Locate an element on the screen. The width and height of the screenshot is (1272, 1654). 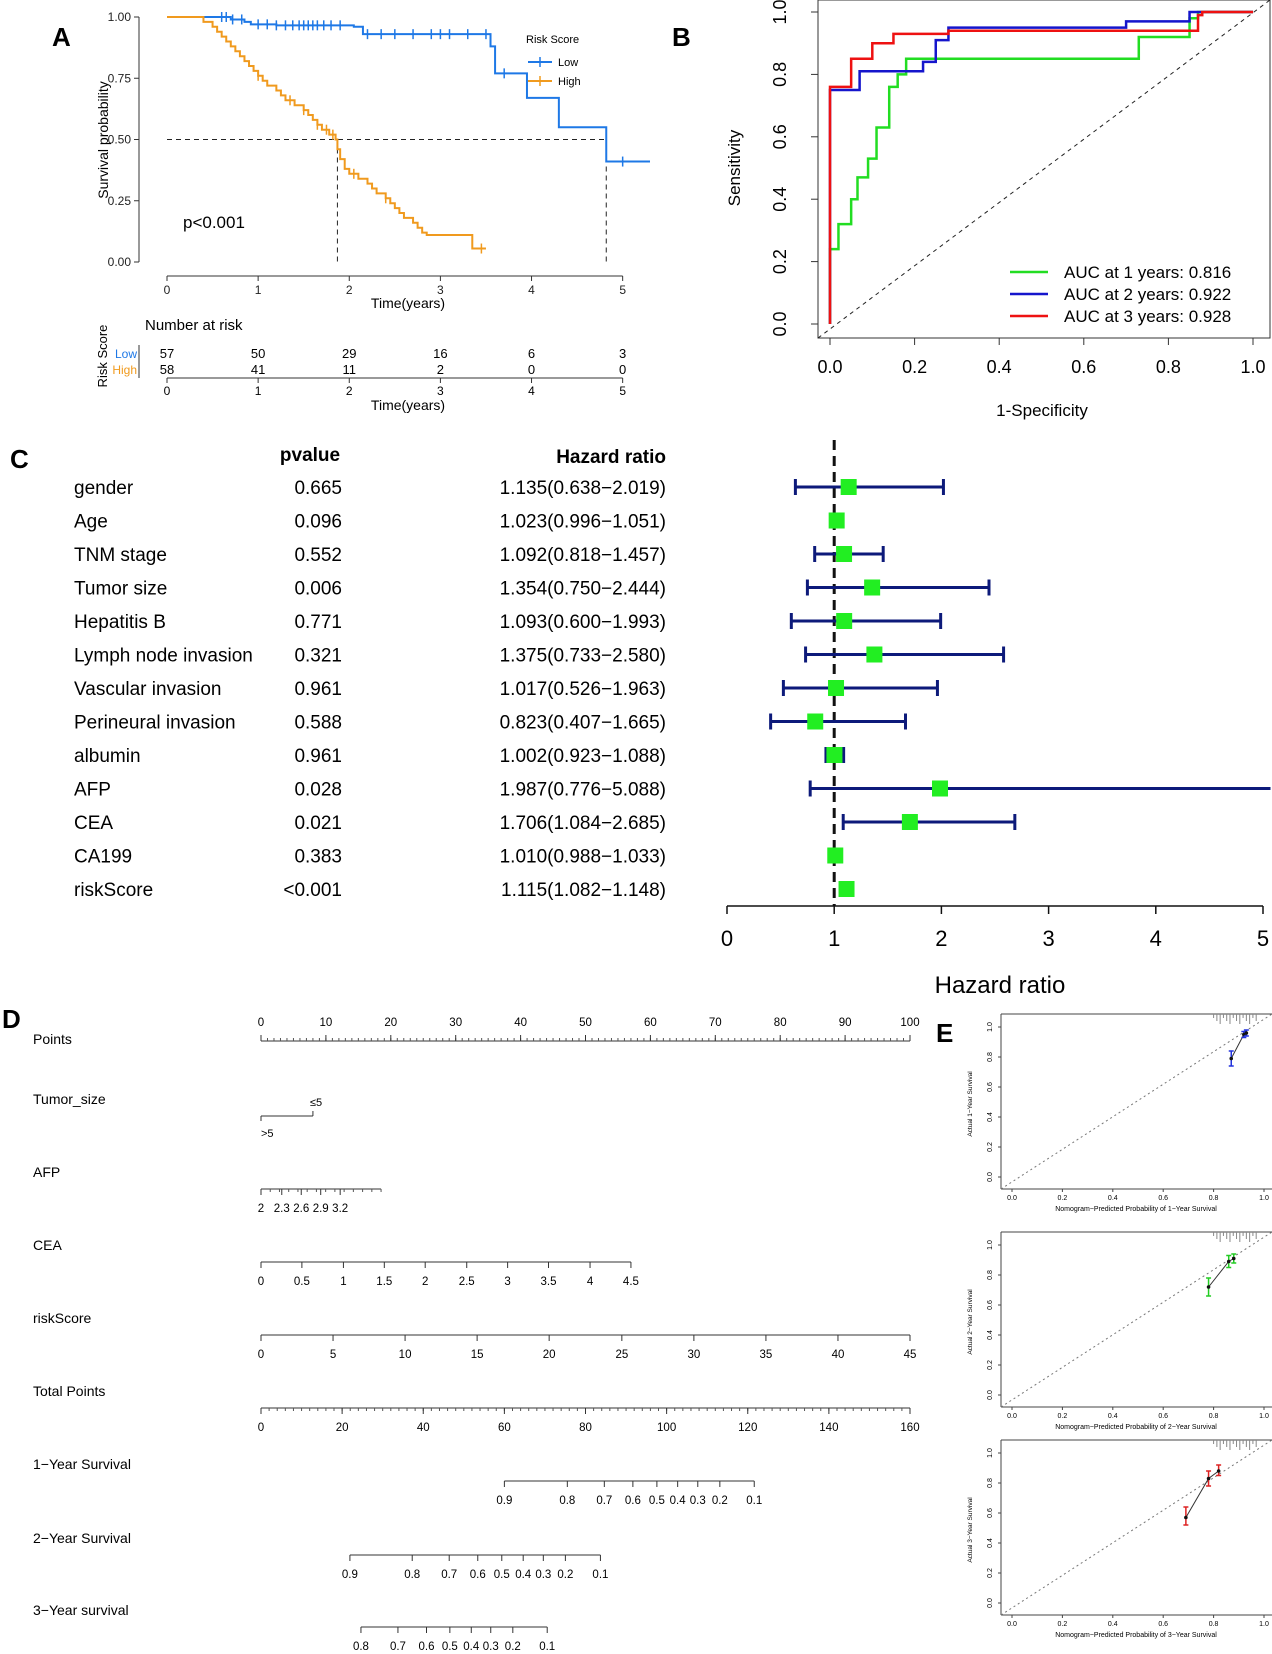
panel-label-c: C is located at coordinates (19, 459).